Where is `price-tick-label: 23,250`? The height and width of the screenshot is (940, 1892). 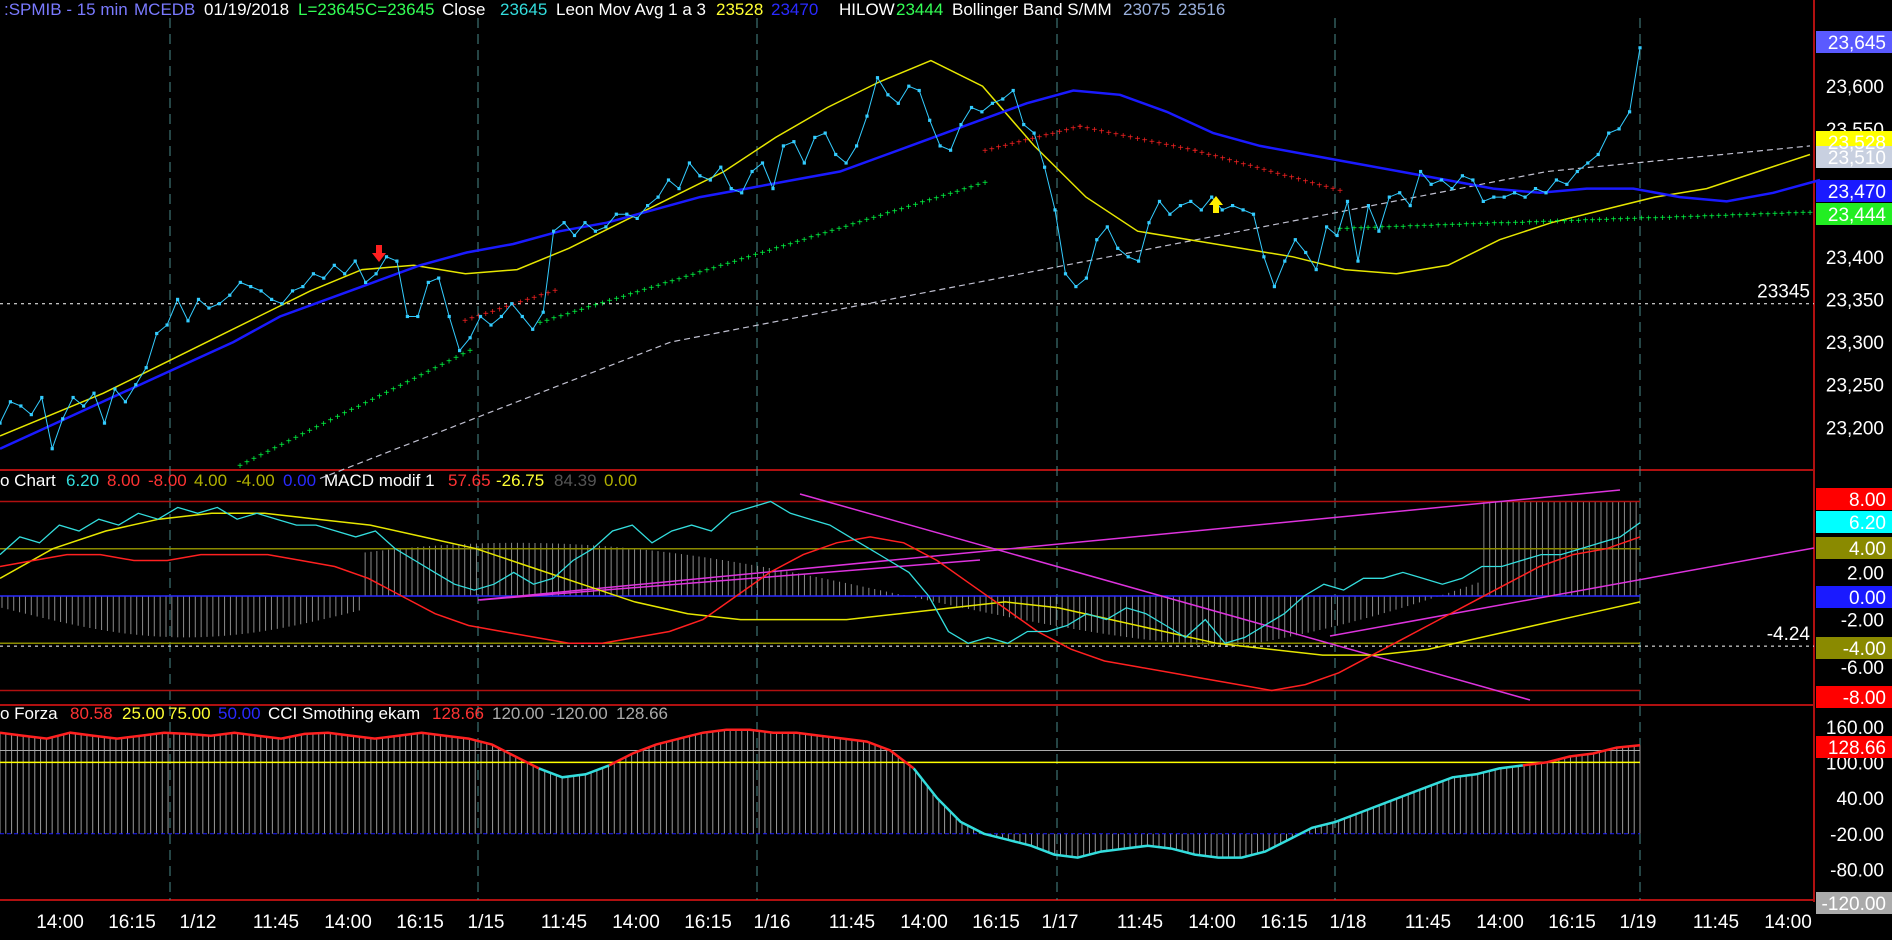 price-tick-label: 23,250 is located at coordinates (1855, 386).